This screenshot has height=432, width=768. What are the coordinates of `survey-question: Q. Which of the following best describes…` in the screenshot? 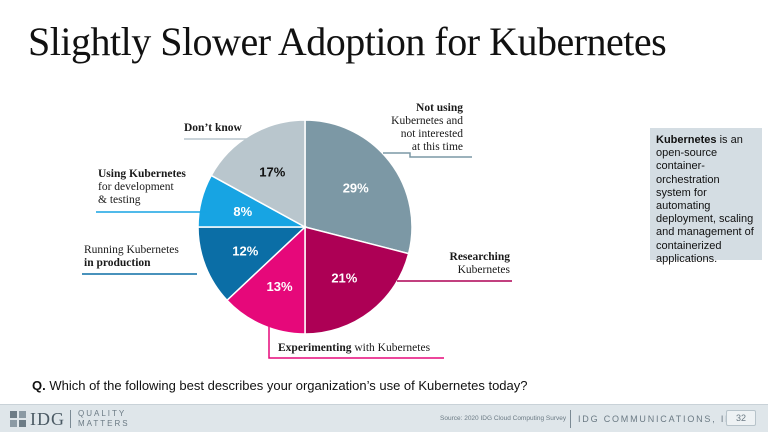 It's located at (280, 385).